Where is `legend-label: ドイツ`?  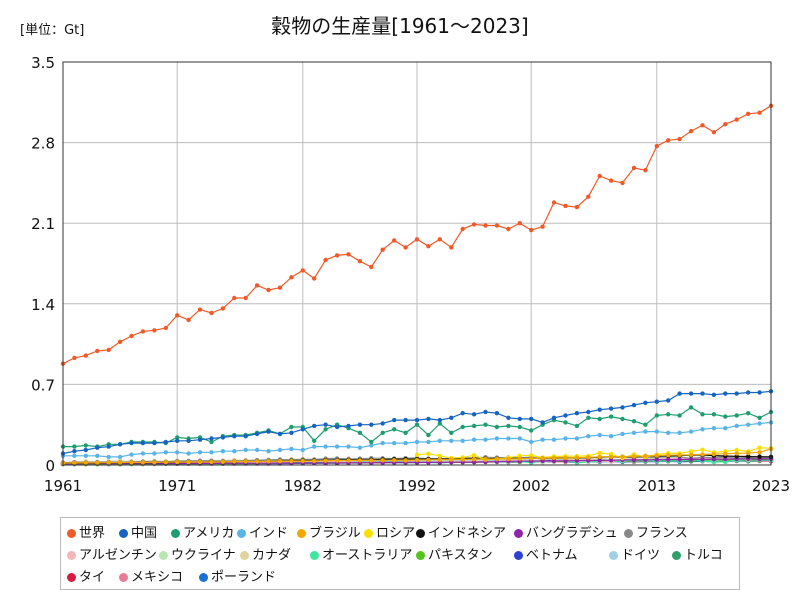
legend-label: ドイツ is located at coordinates (641, 555).